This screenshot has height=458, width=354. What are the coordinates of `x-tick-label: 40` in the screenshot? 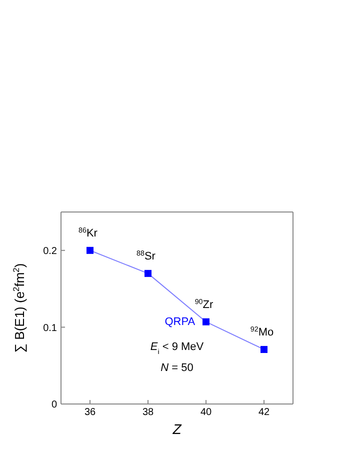 It's located at (206, 412).